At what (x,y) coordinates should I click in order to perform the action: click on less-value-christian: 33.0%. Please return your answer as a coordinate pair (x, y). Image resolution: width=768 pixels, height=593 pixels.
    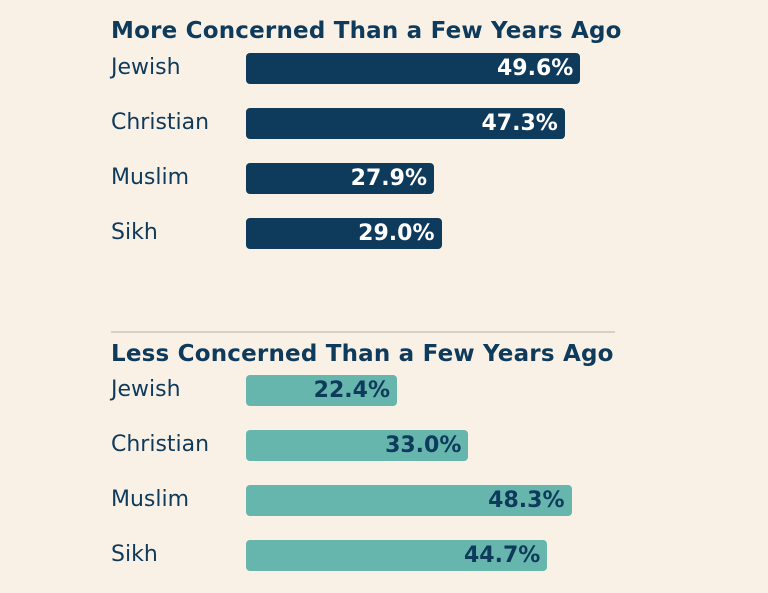
    Looking at the image, I should click on (423, 445).